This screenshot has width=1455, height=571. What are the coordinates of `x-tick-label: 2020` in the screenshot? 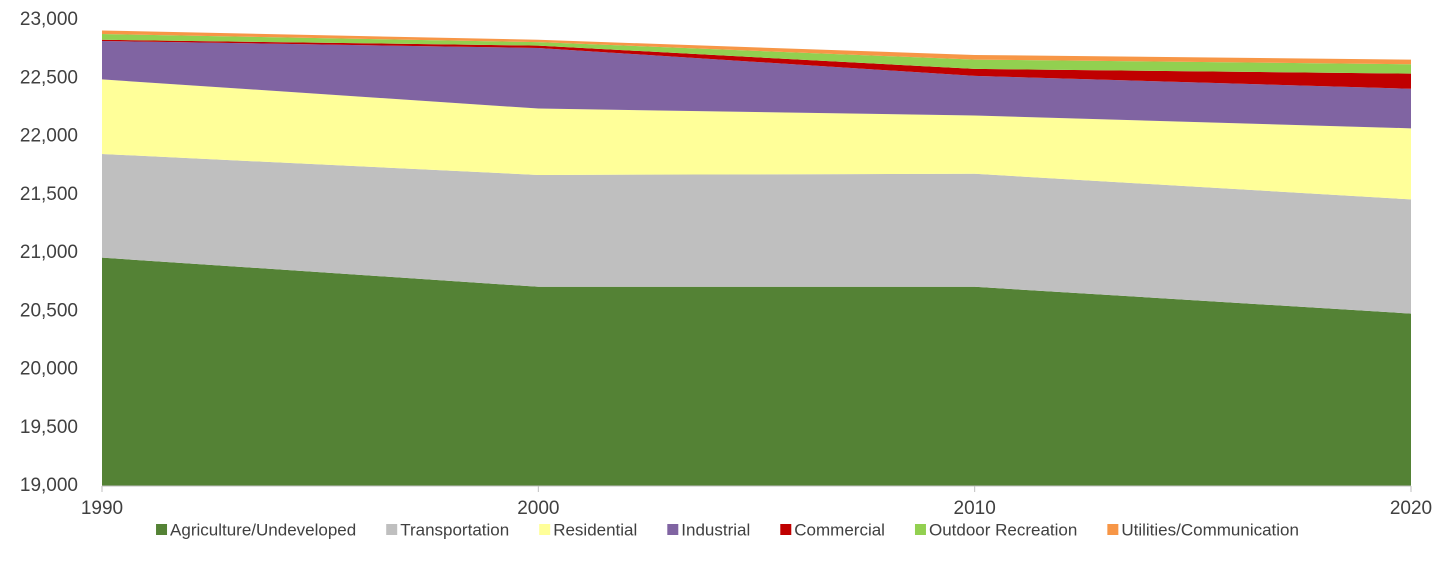 It's located at (1411, 508).